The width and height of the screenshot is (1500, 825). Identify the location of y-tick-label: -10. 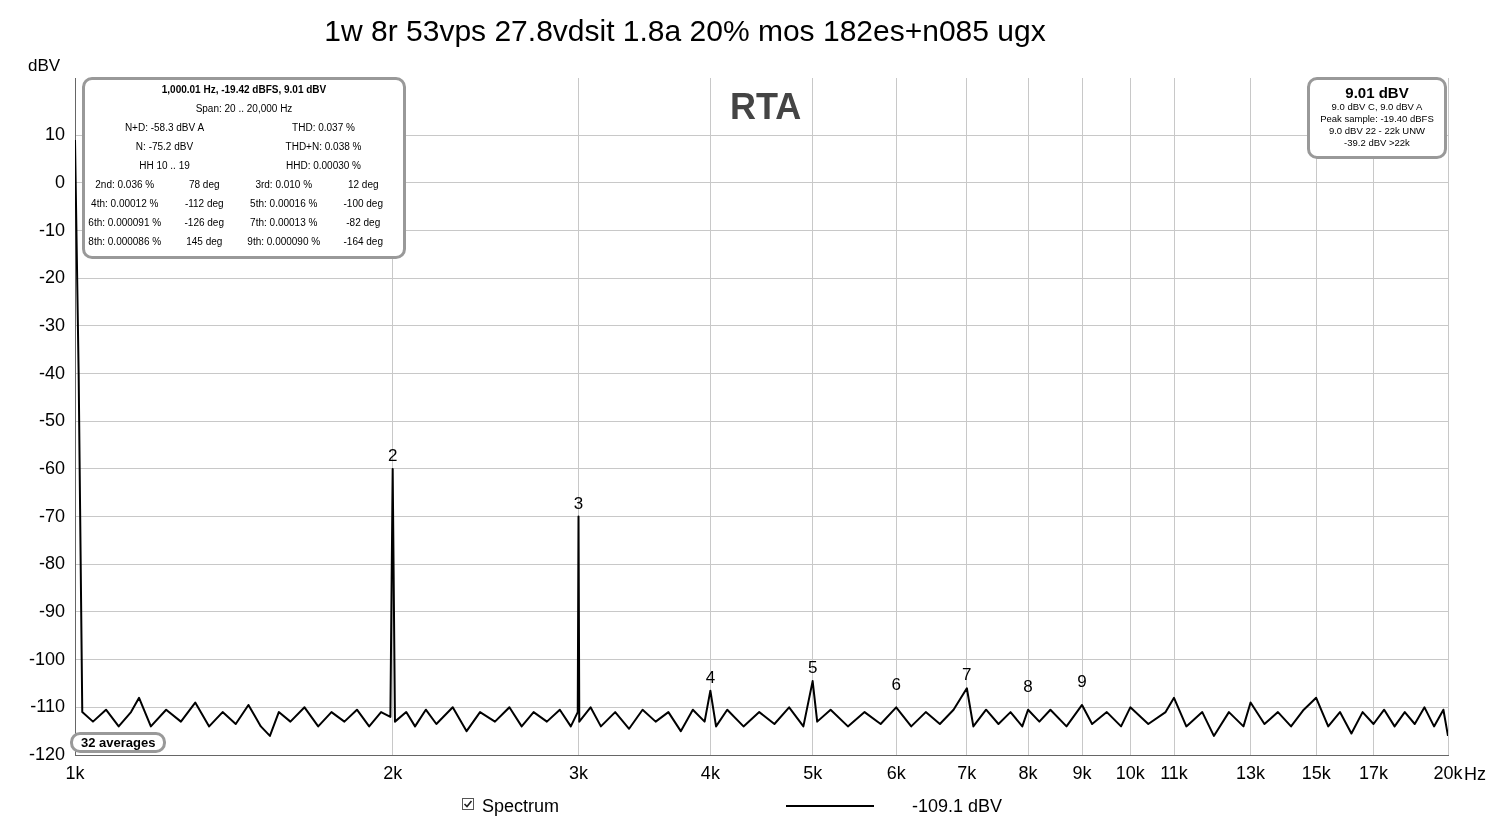
(51, 229).